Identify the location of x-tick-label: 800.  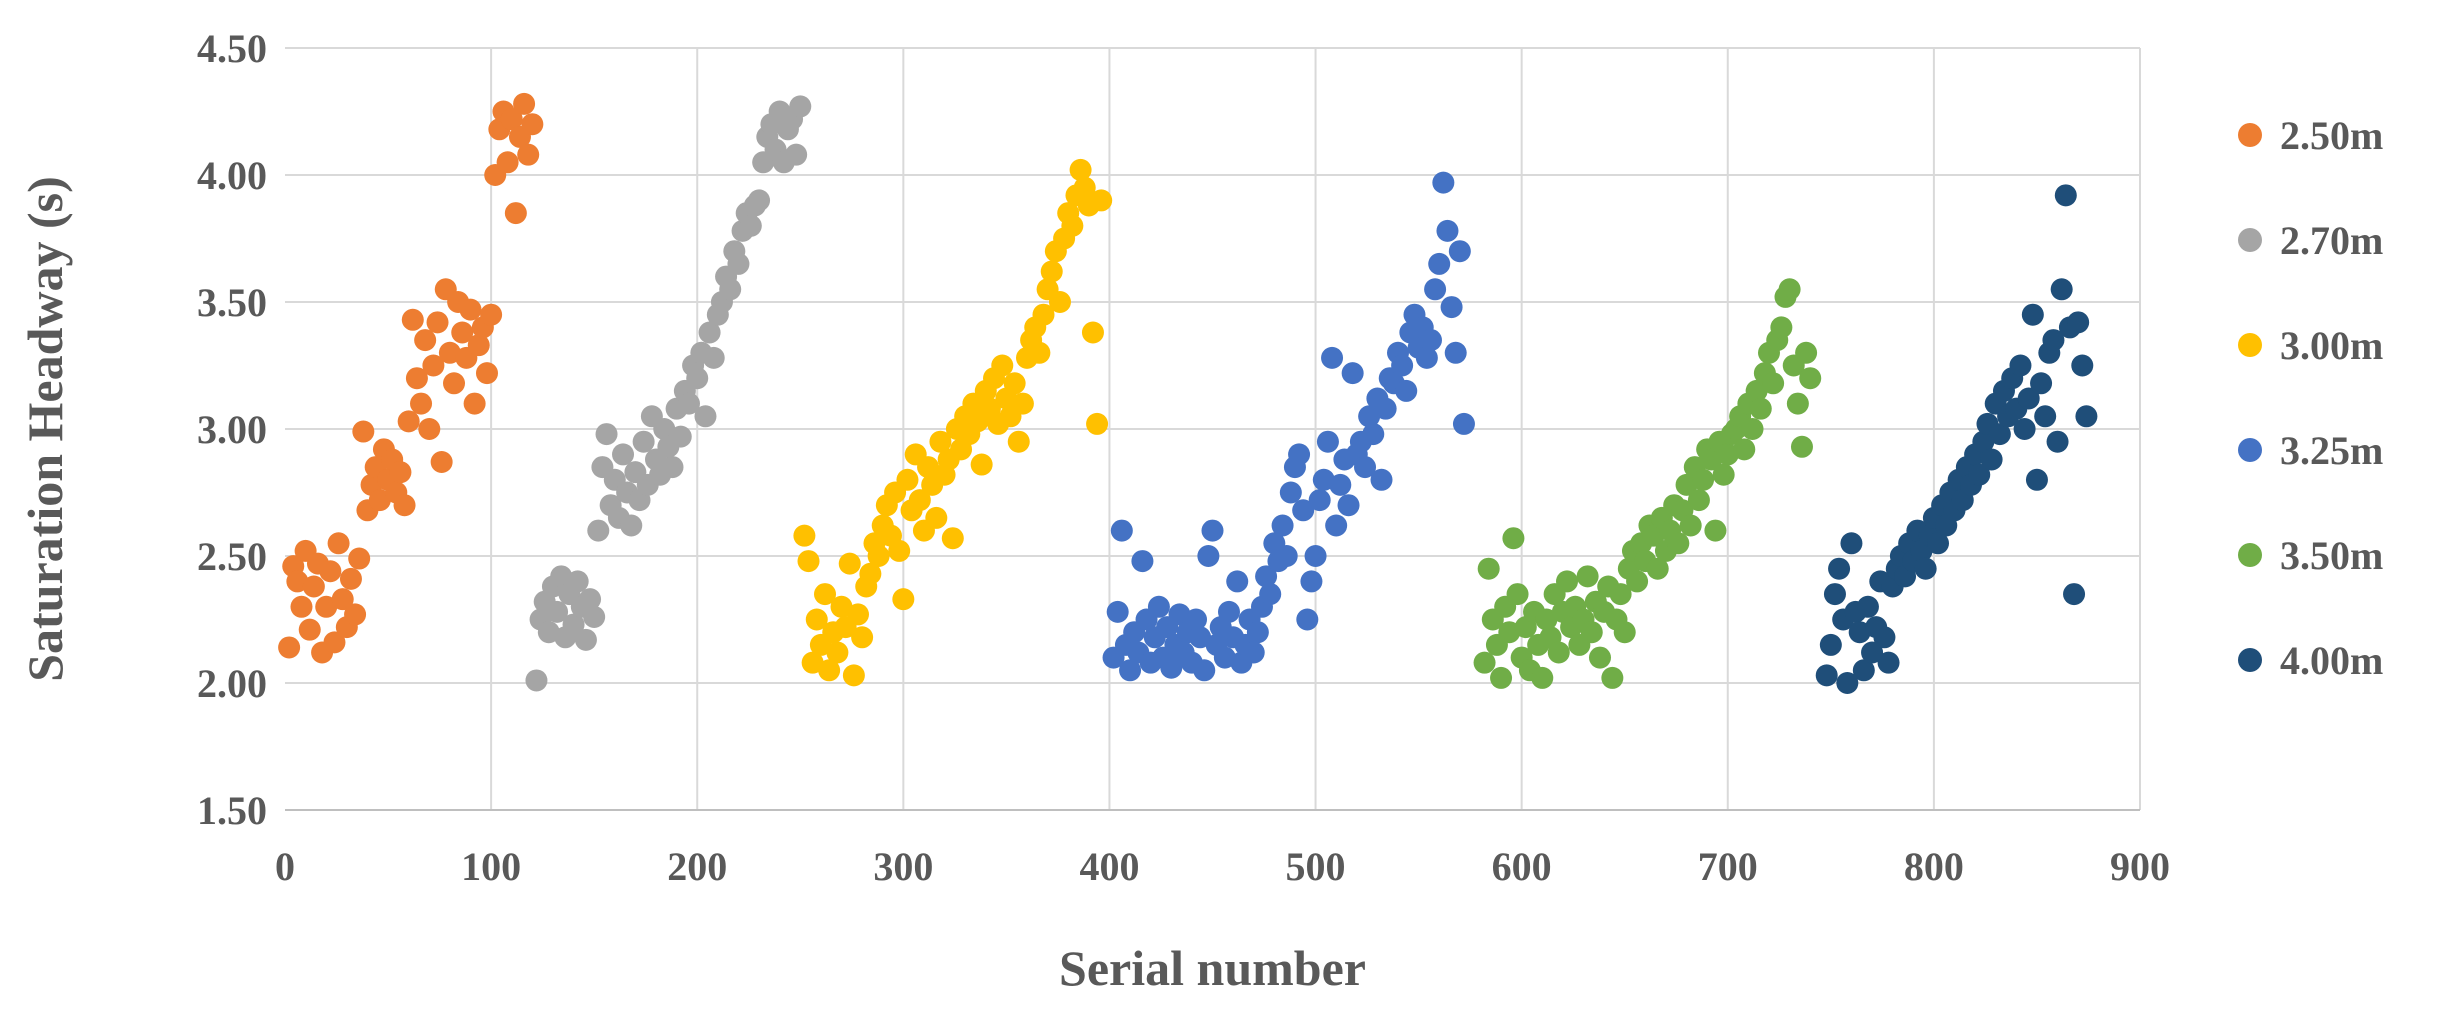
(1934, 866).